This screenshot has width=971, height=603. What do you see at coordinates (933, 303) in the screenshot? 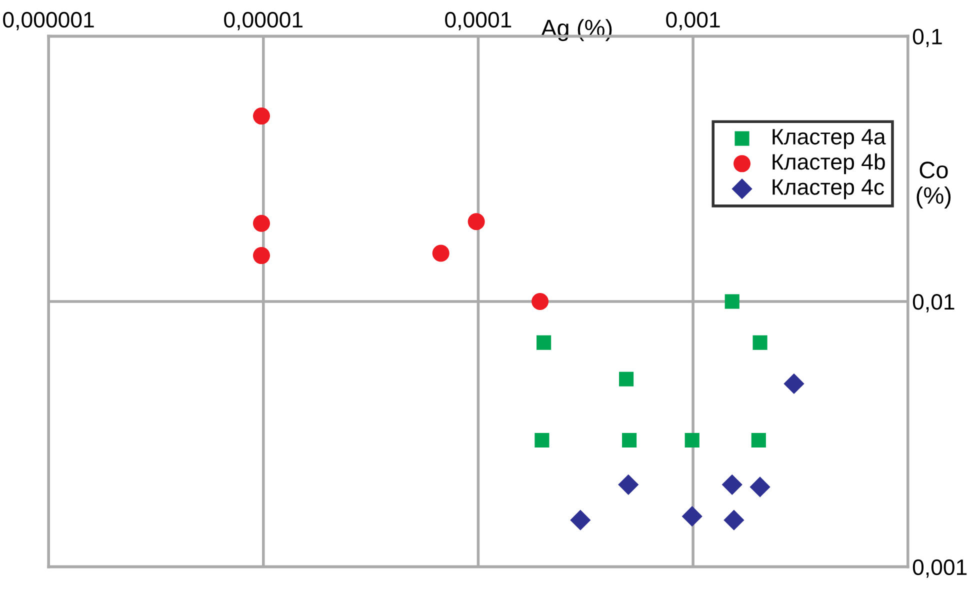
I see `y-tick-label: 0,01` at bounding box center [933, 303].